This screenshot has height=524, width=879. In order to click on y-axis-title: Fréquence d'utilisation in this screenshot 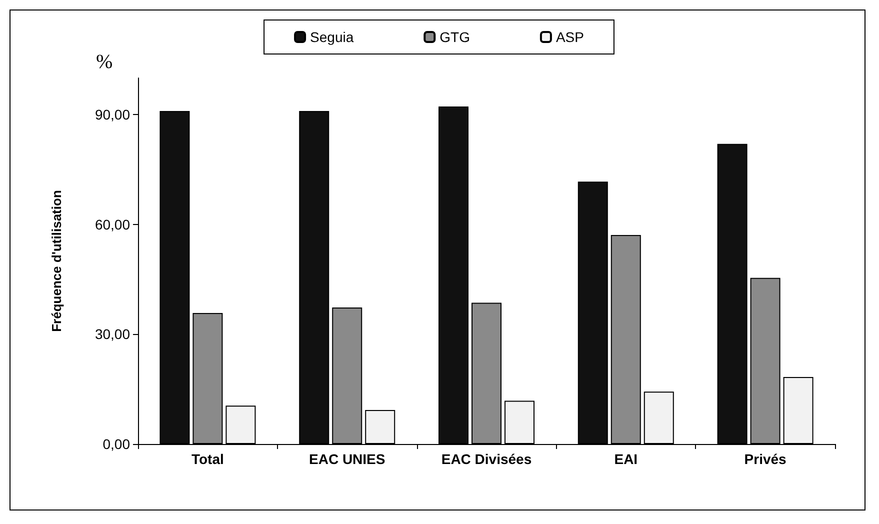, I will do `click(56, 261)`.